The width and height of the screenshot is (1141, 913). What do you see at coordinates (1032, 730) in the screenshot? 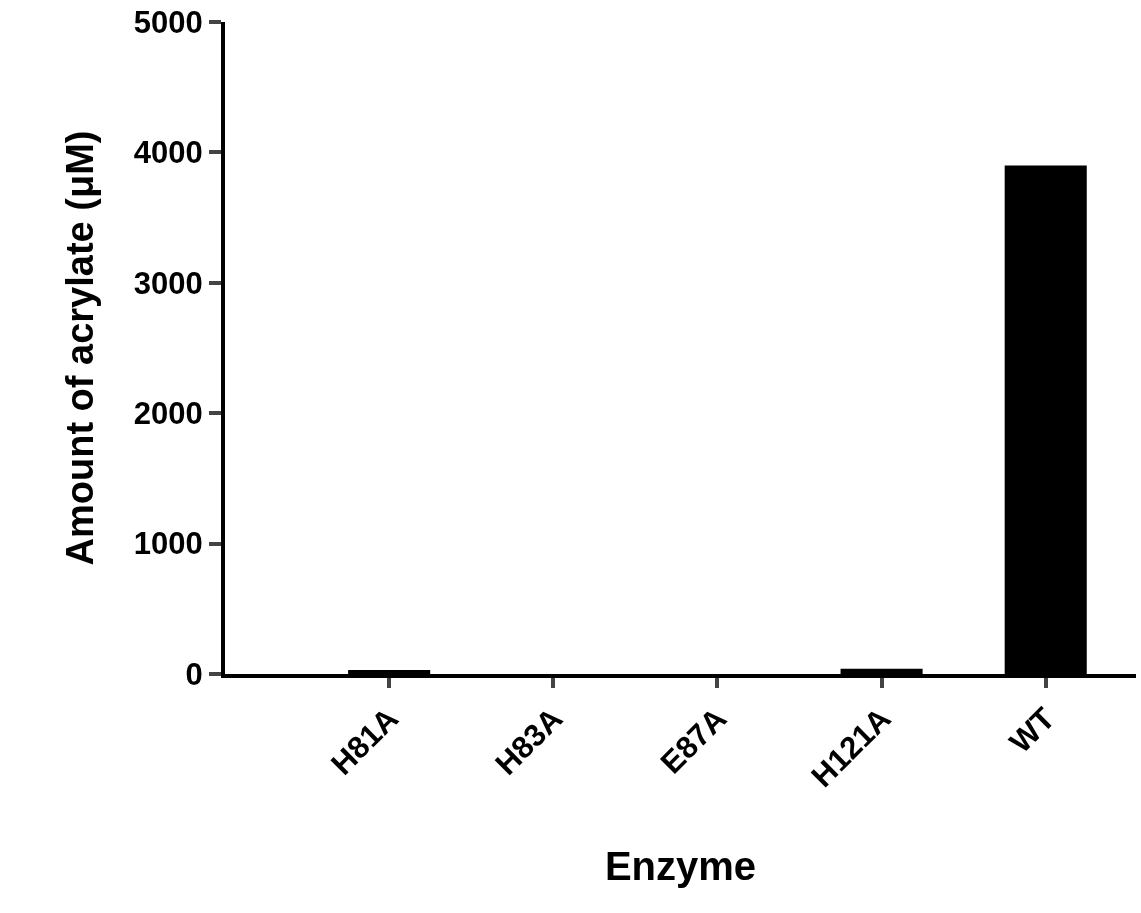
I see `x-tick-label: WT` at bounding box center [1032, 730].